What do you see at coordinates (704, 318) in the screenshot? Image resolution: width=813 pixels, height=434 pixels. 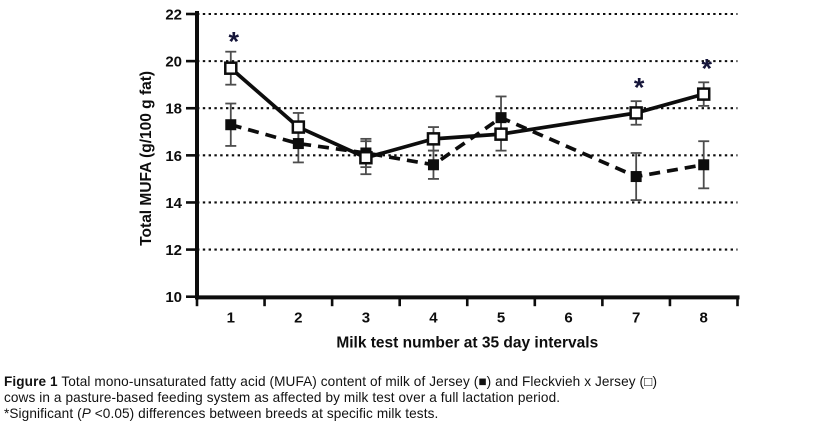 I see `x-tick-label: 8` at bounding box center [704, 318].